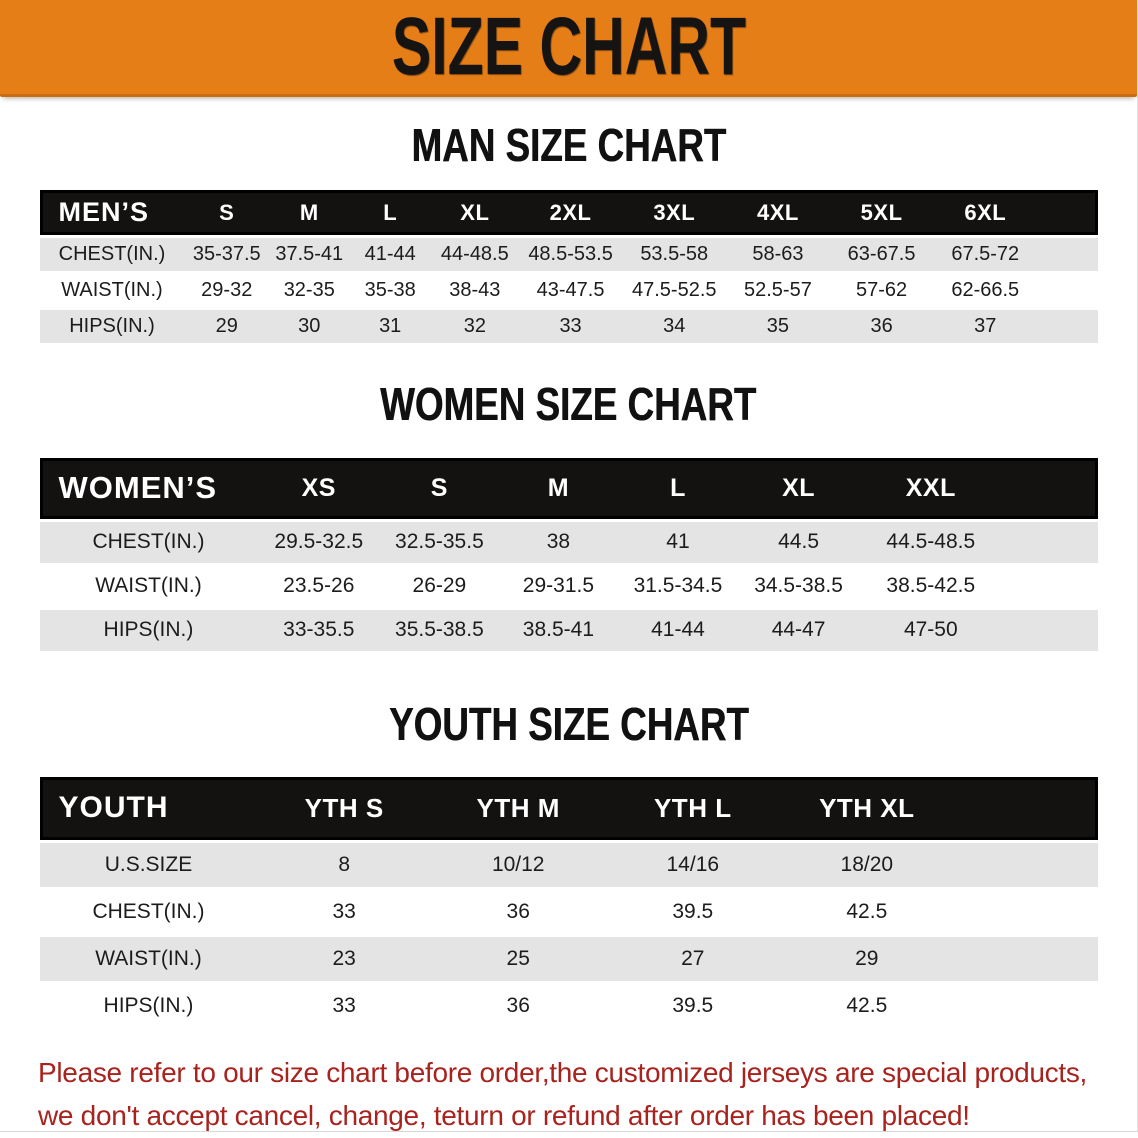  I want to click on size-cell: 38, so click(558, 542).